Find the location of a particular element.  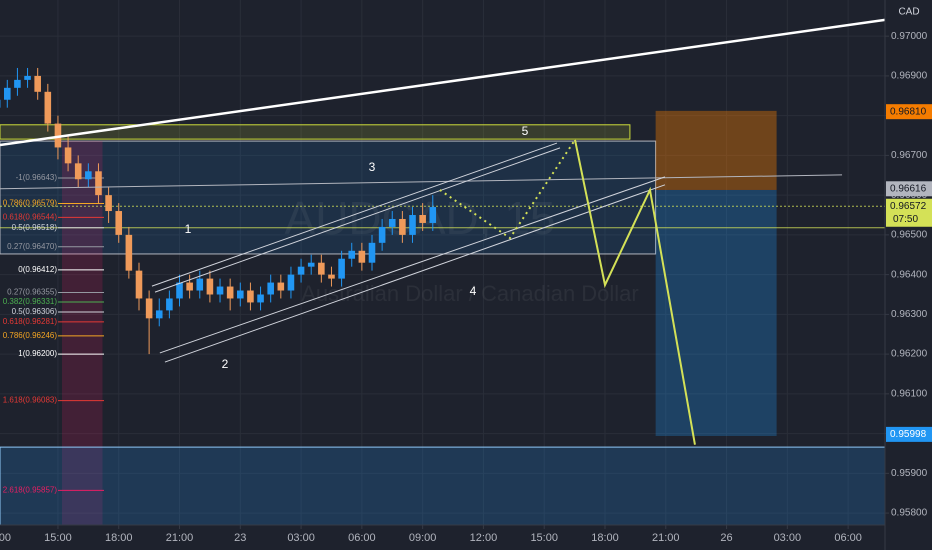

countdown: 07:50 is located at coordinates (905, 219).